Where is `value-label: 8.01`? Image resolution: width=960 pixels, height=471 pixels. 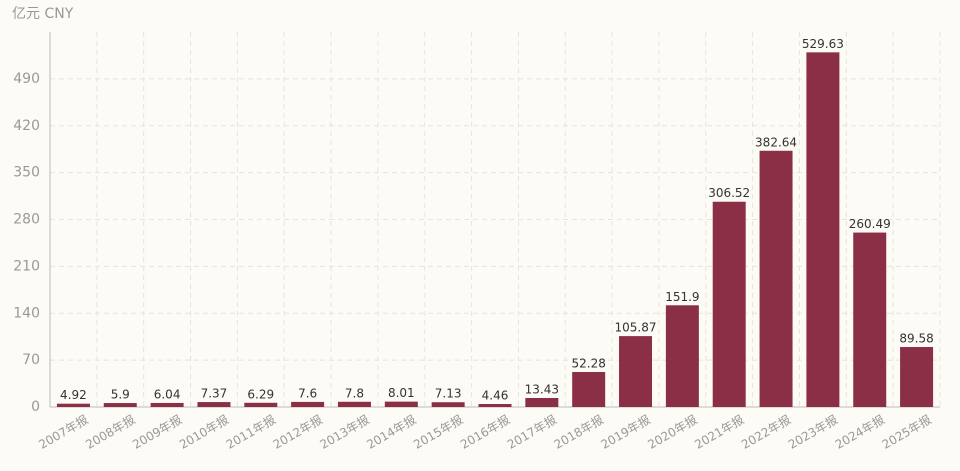 value-label: 8.01 is located at coordinates (401, 393).